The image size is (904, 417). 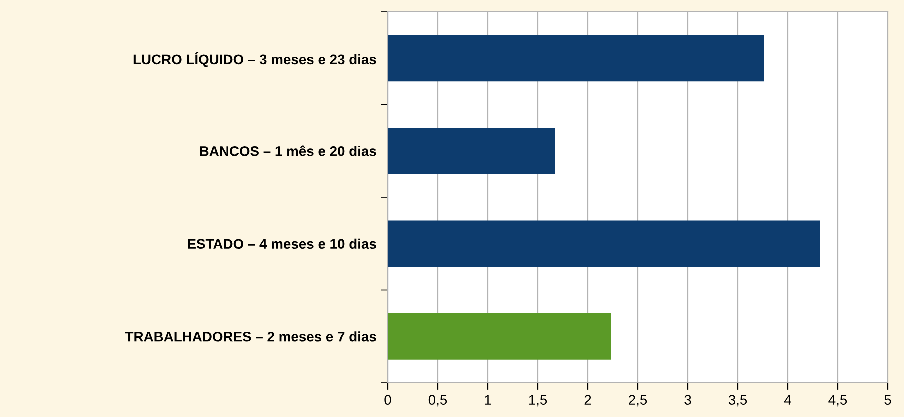 I want to click on y-tick-label: LUCRO LÍQUIDO – 3 meses e 23 dias, so click(x=255, y=60).